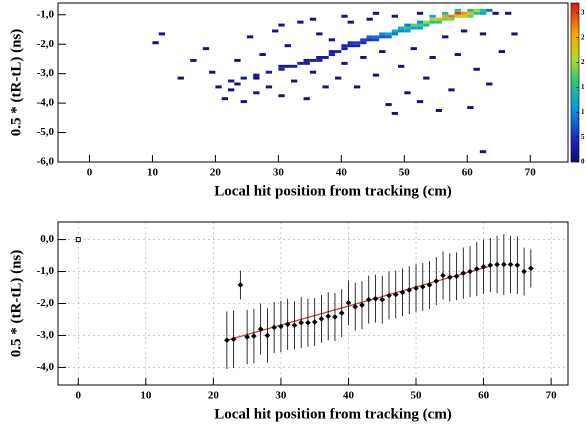  I want to click on y-tick-label: -6,0, so click(46, 162).